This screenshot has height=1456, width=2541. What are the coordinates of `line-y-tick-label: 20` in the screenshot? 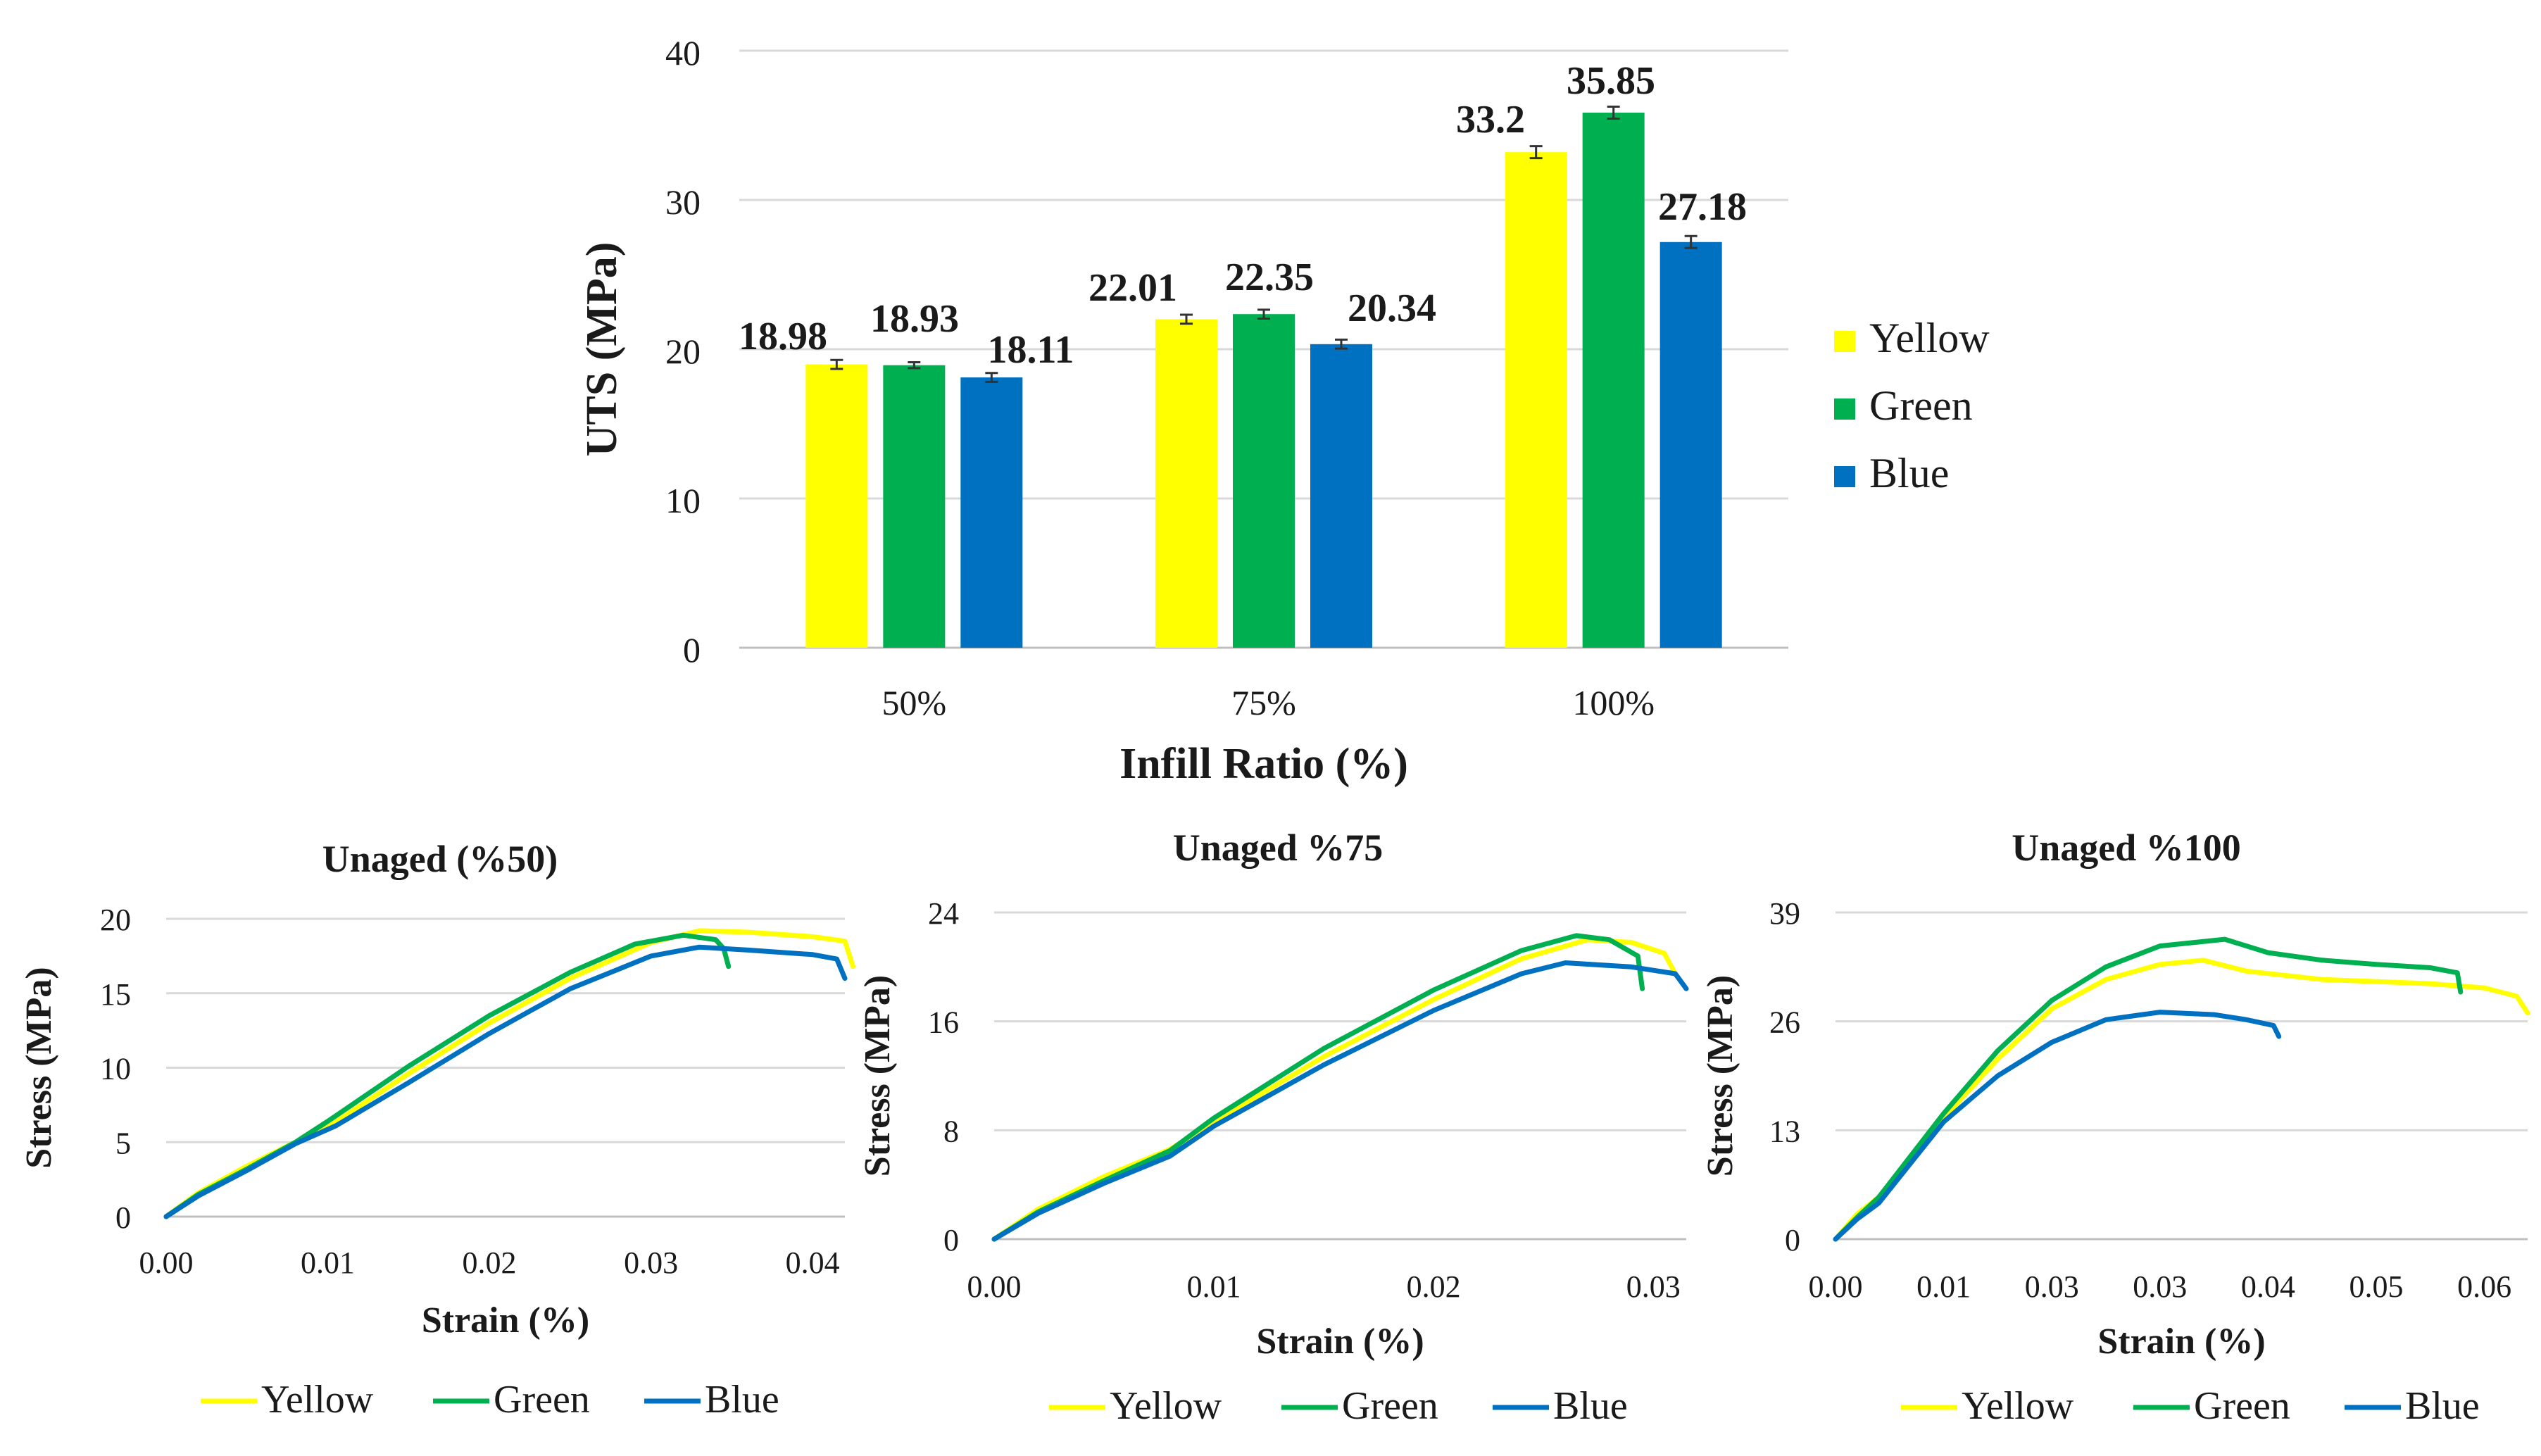 It's located at (115, 920).